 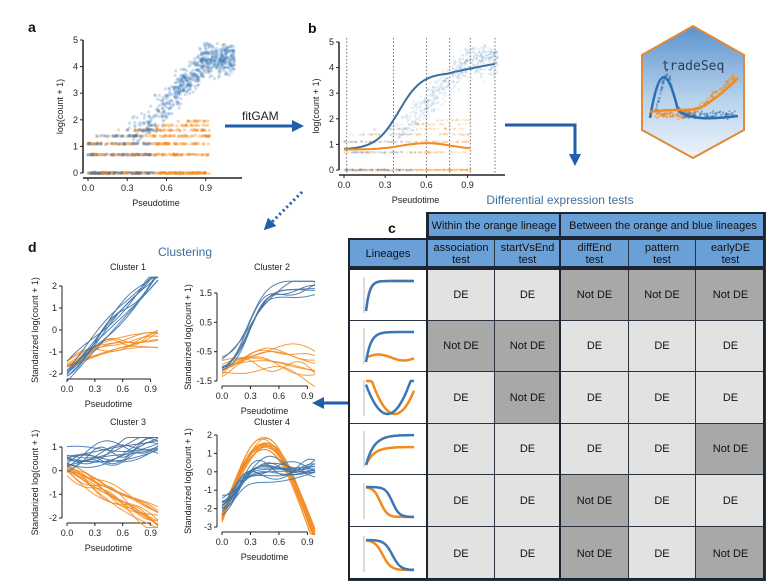 What do you see at coordinates (594, 500) in the screenshot?
I see `result-cell: Not DE` at bounding box center [594, 500].